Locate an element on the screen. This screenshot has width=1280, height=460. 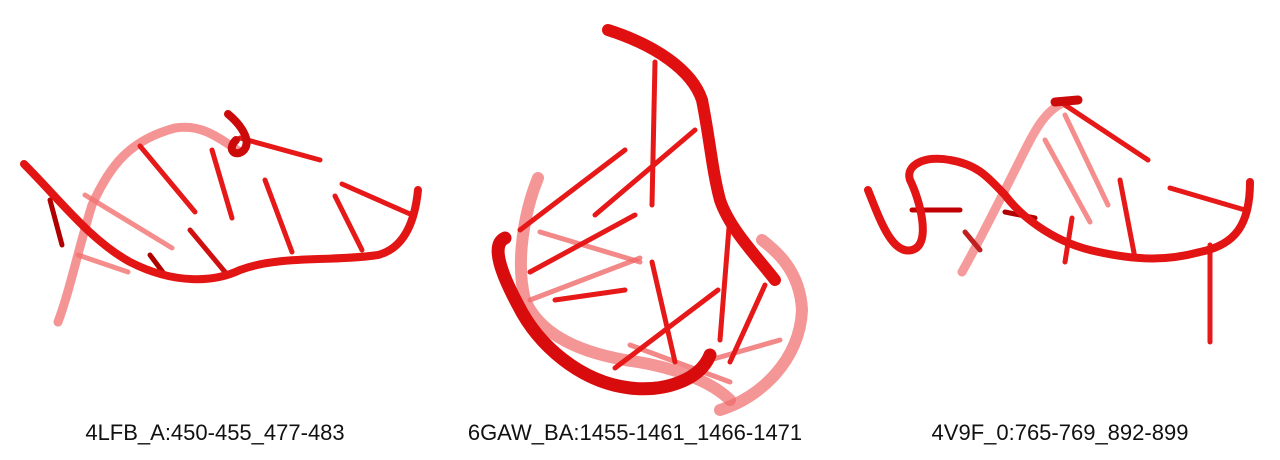
base-rung-2i is located at coordinates (747, 323).